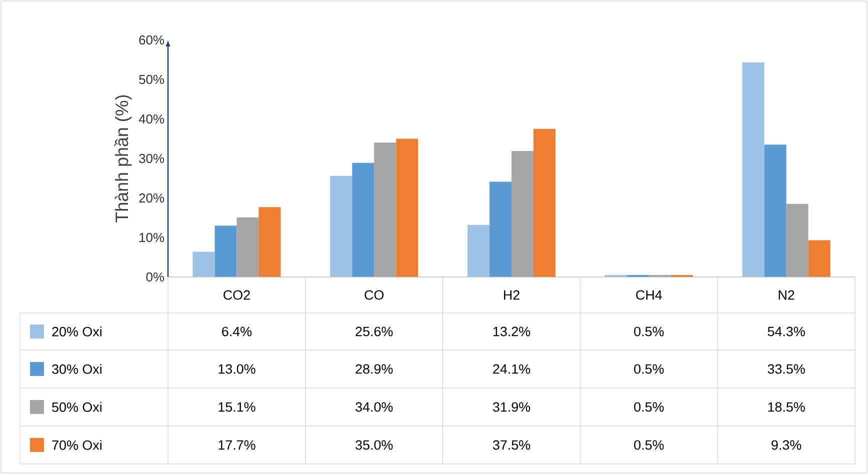 This screenshot has height=474, width=868. Describe the element at coordinates (374, 445) in the screenshot. I see `data-label: 35.0%` at that location.